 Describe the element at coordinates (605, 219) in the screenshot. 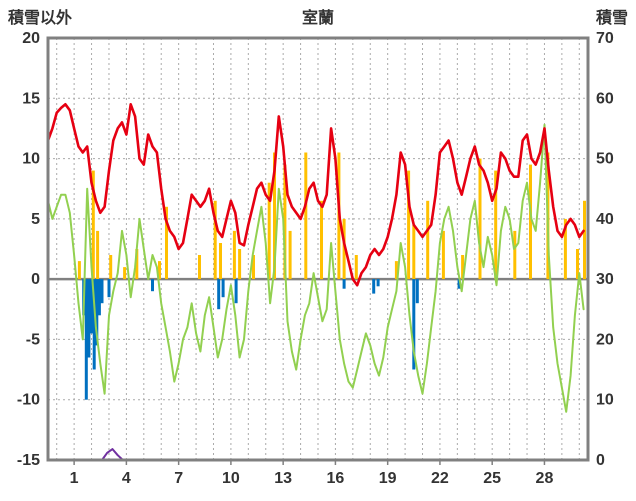

I see `svg-text: 40` at that location.